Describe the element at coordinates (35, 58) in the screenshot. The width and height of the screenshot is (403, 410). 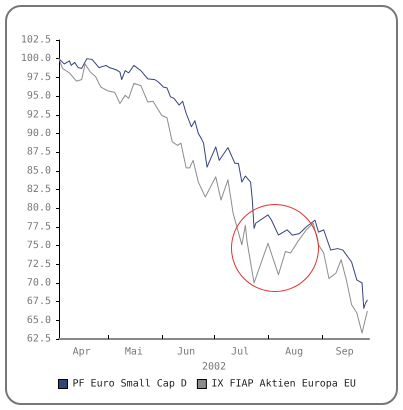
I see `y-tick-label: 100.0` at that location.